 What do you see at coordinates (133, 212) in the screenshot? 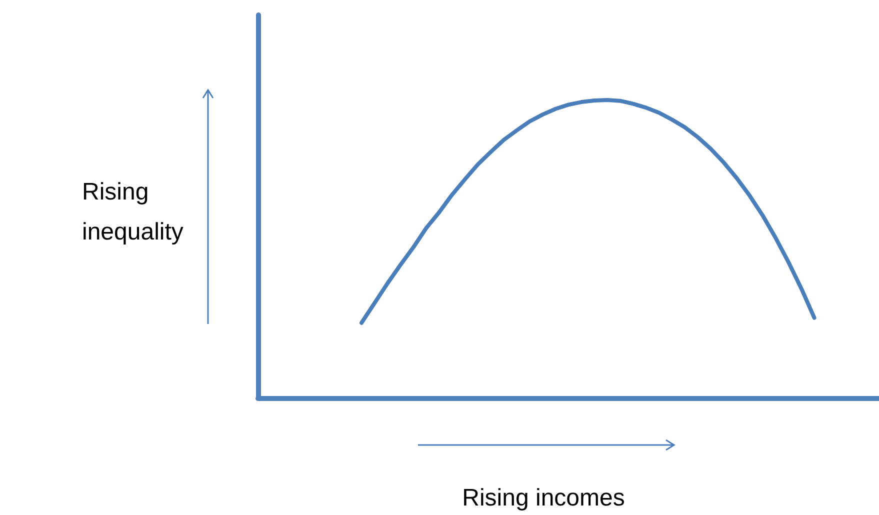
I see `y-axis-title: Rising inequality` at bounding box center [133, 212].